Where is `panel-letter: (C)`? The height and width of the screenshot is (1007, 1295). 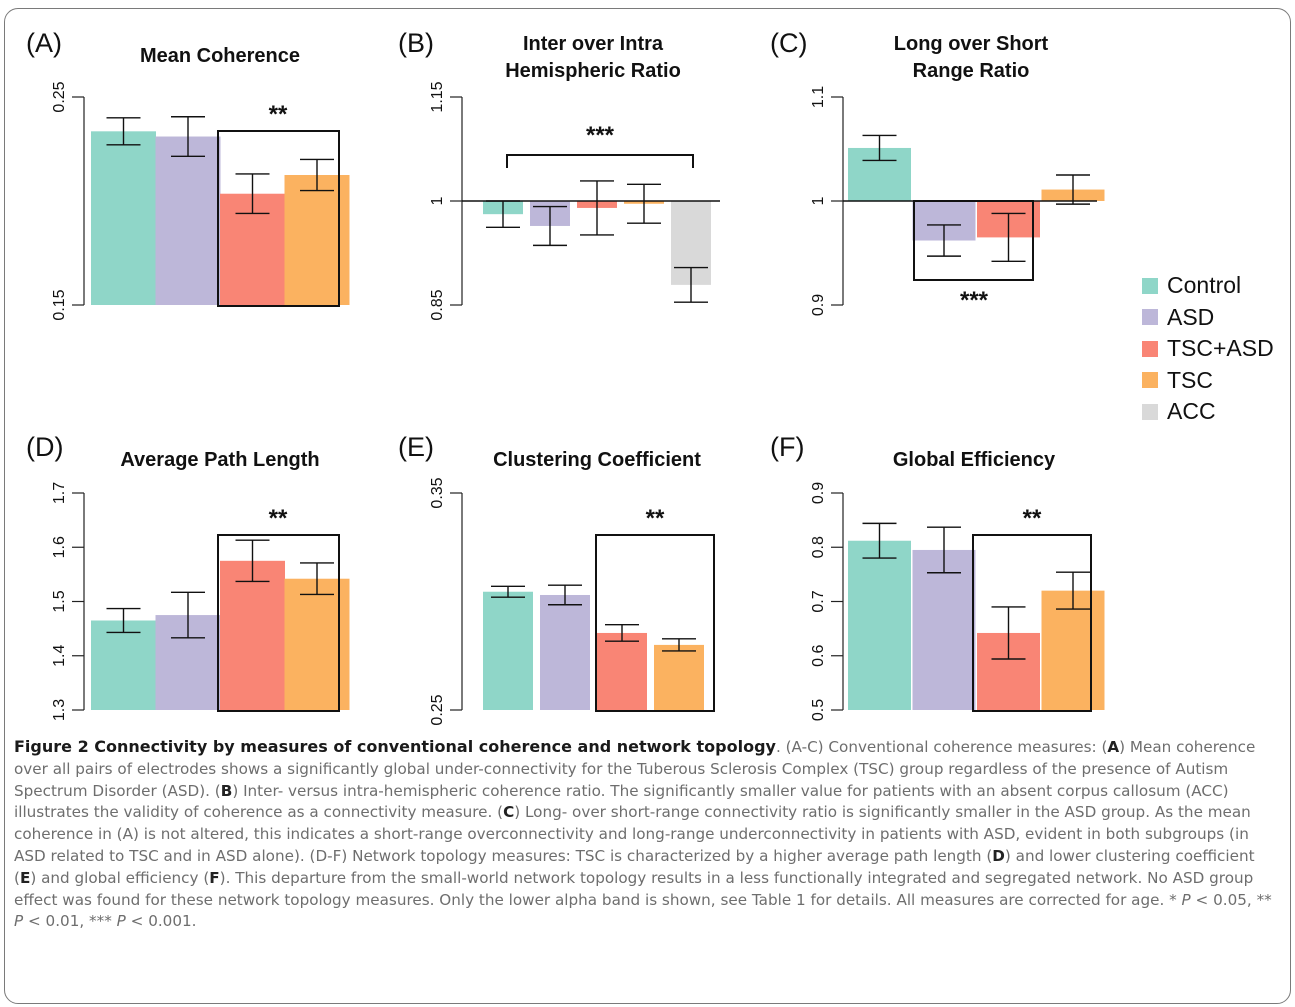
panel-letter: (C) is located at coordinates (788, 43).